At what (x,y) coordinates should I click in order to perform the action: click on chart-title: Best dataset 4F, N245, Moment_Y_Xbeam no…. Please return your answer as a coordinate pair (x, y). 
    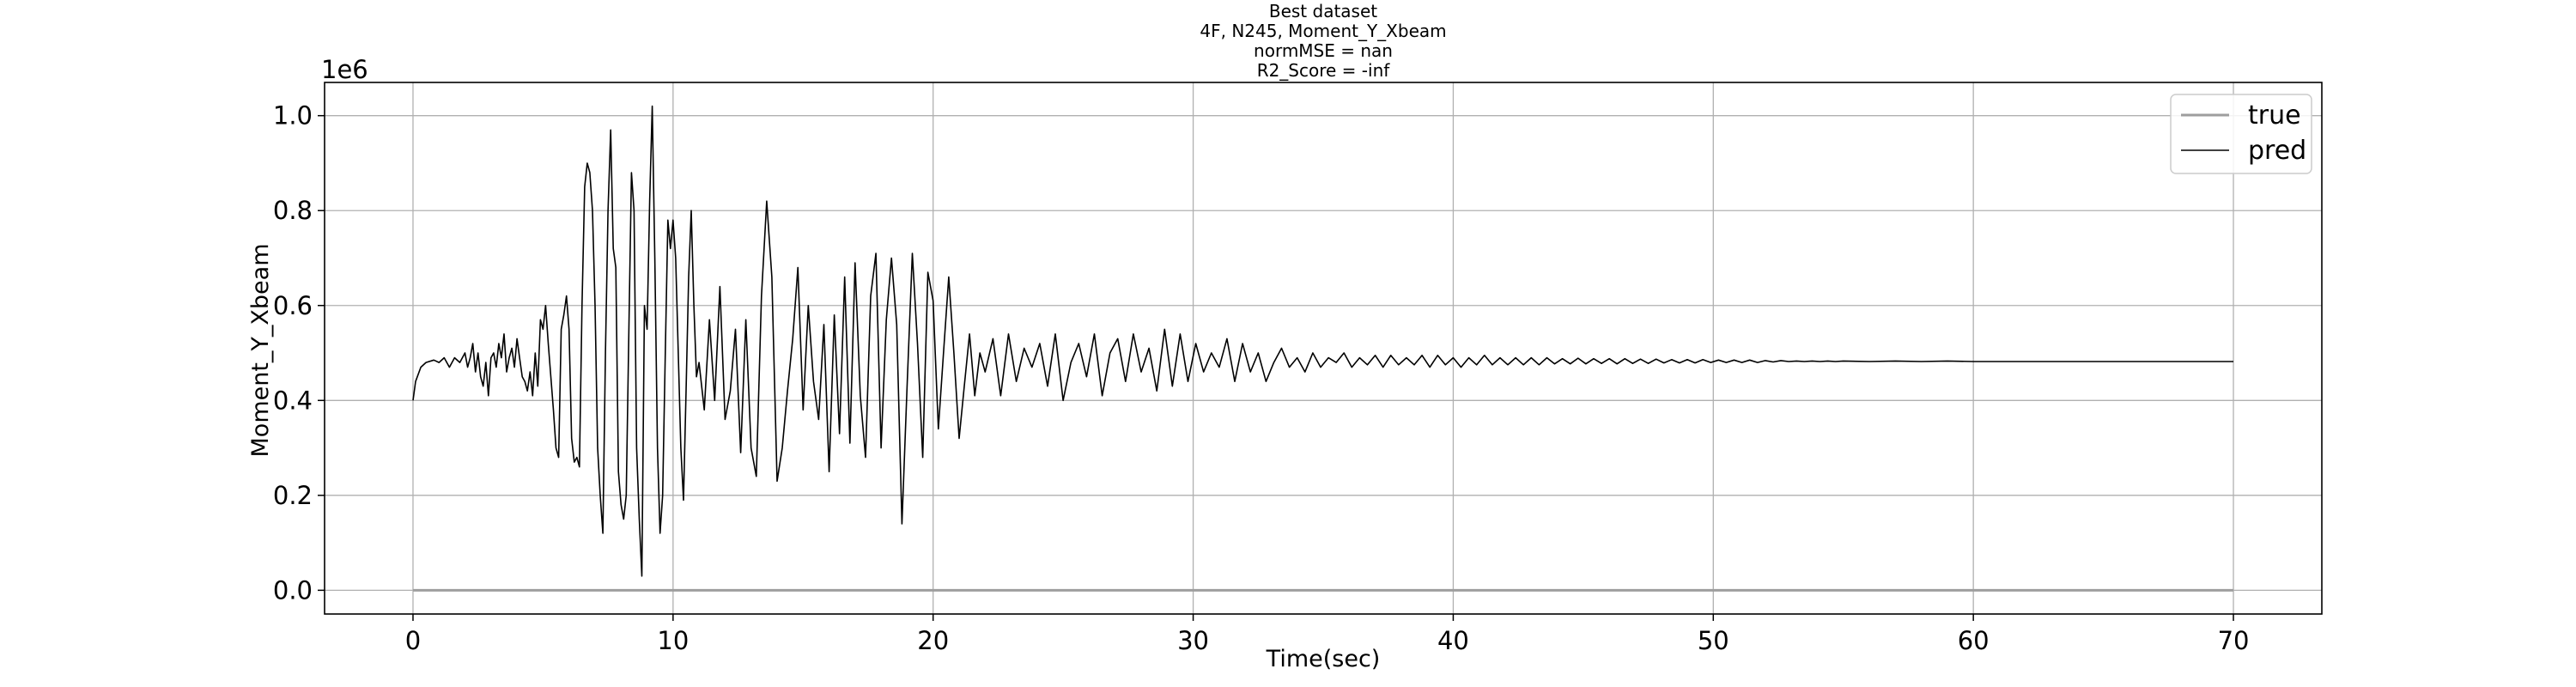
    Looking at the image, I should click on (1323, 41).